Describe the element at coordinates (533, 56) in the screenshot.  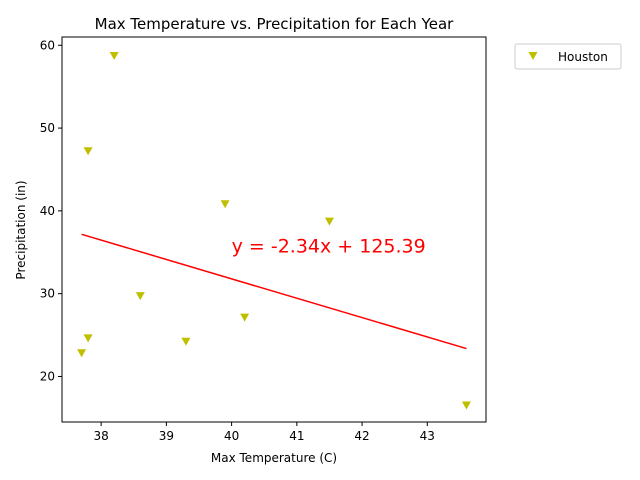
I see `legend-marker-triangle-icon` at that location.